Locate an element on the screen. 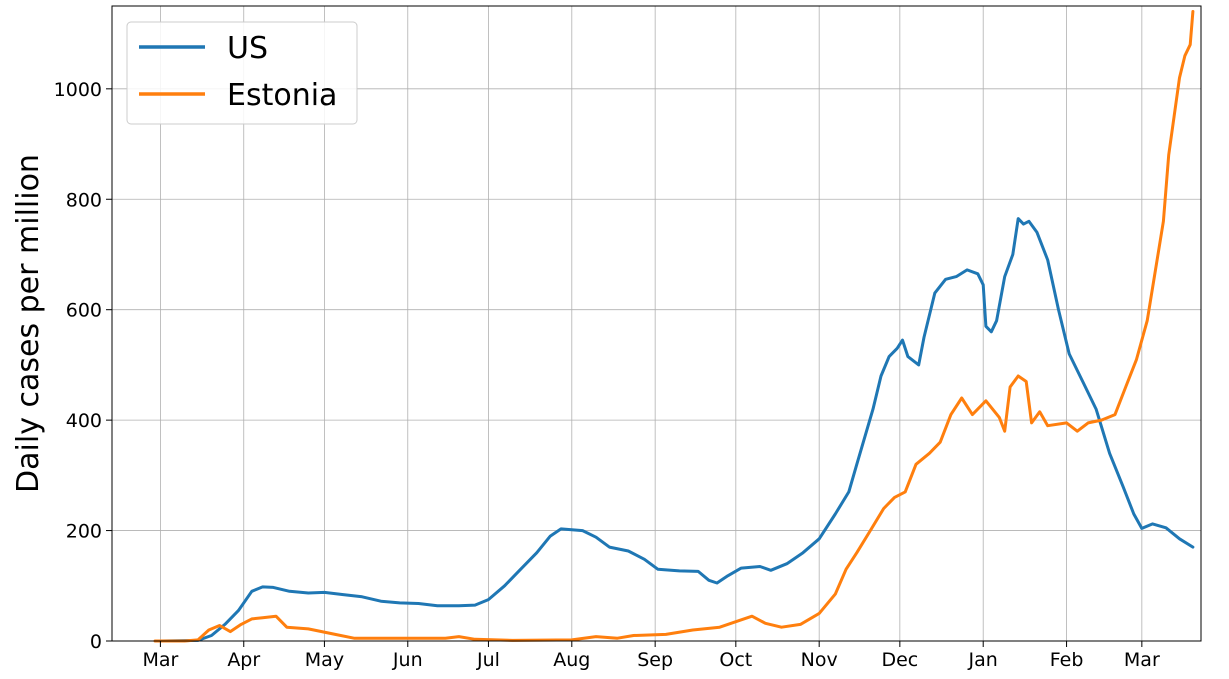 This screenshot has width=1229, height=679. y-tick-label: 800 is located at coordinates (84, 200).